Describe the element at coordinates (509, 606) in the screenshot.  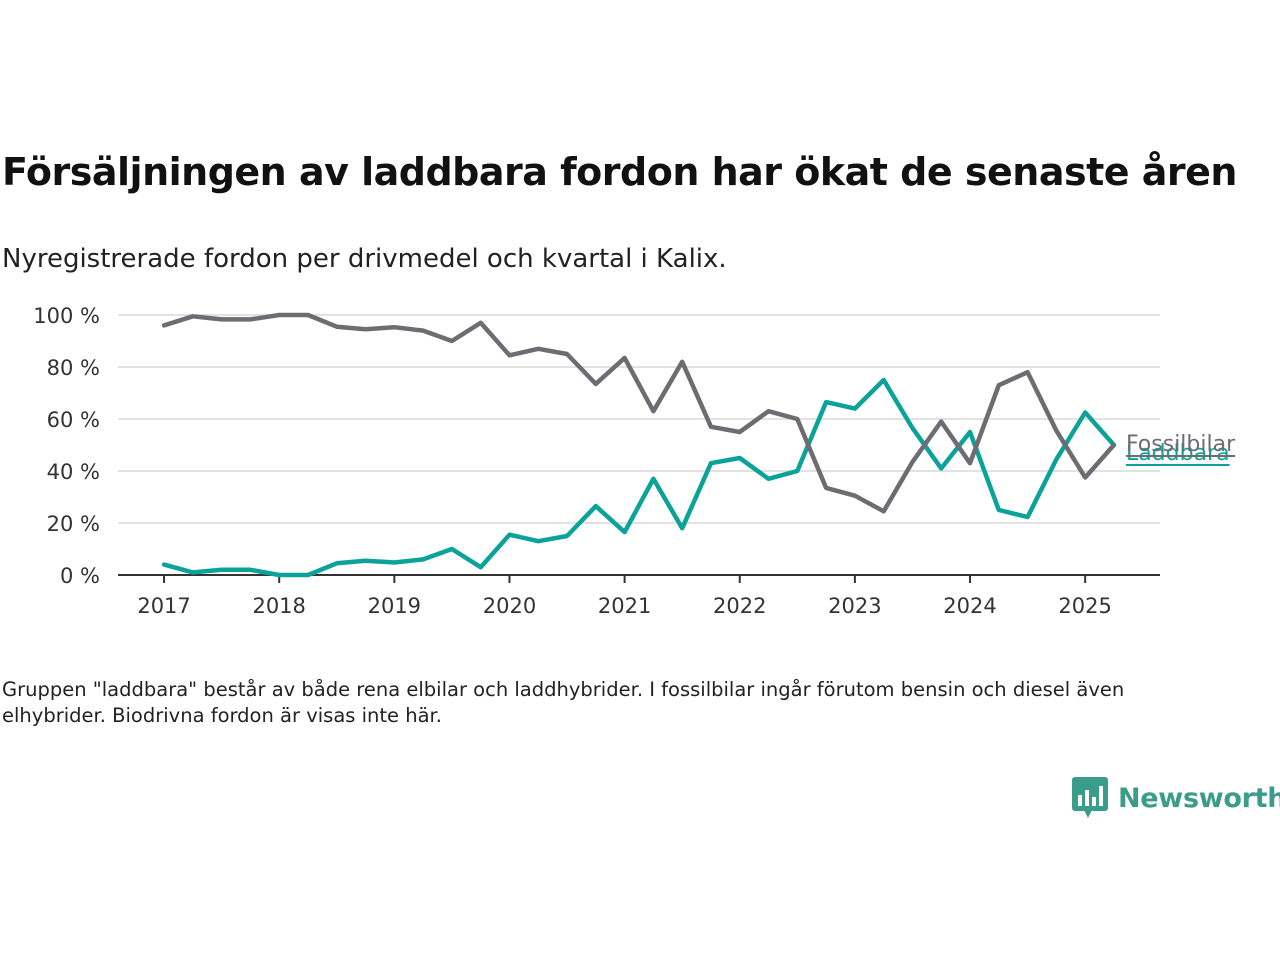
I see `x-tick-label: 2020` at that location.